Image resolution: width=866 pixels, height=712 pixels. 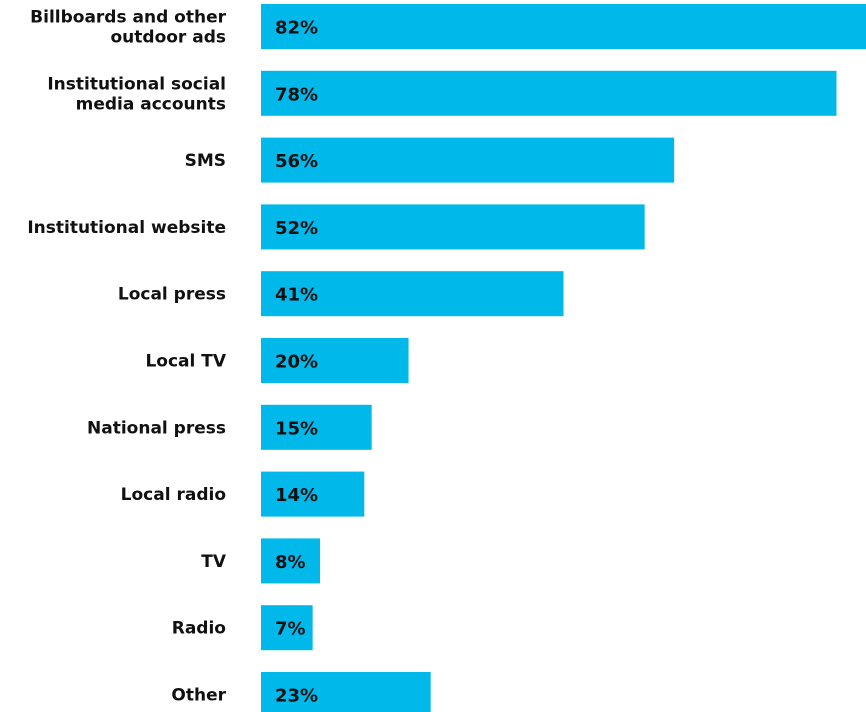 I want to click on value-labels-group: 82% 78% 56% 52% 41% 20% 15% 14% 8% 7% 23%, so click(x=296, y=362).